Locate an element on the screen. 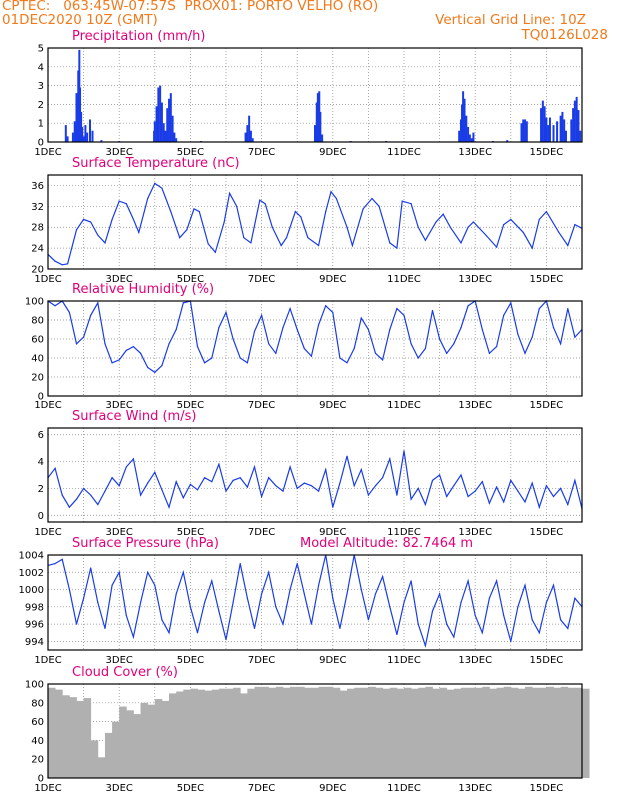  panel-title-p0: Precipitation (mm/h) is located at coordinates (138, 36).